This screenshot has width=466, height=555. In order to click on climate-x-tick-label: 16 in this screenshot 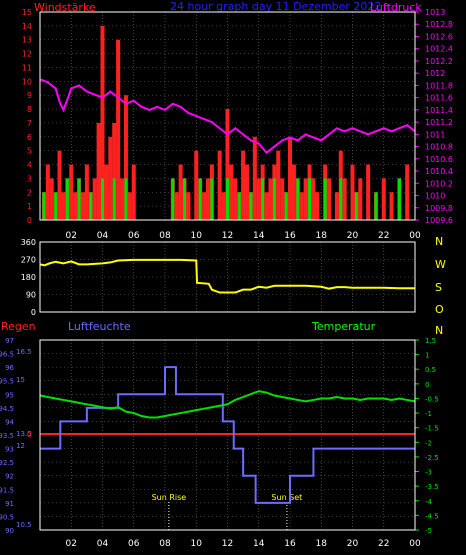, I will do `click(290, 544)`.